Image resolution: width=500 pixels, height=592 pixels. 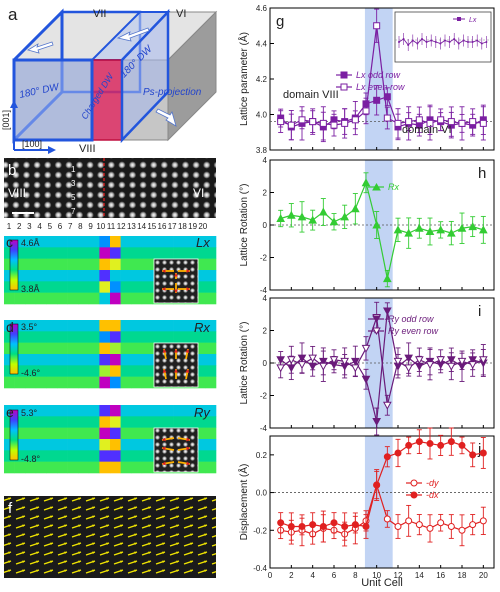 What do you see at coordinates (60, 226) in the screenshot?
I see `column-number: 6` at bounding box center [60, 226].